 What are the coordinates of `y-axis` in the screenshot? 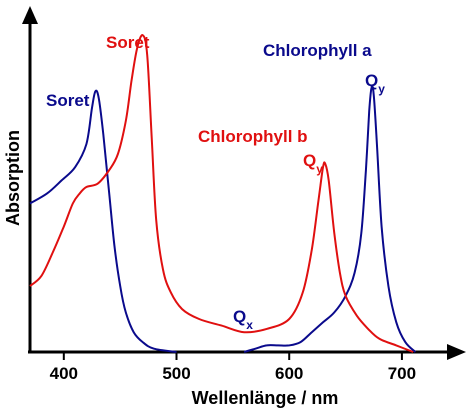 It's located at (30, 179).